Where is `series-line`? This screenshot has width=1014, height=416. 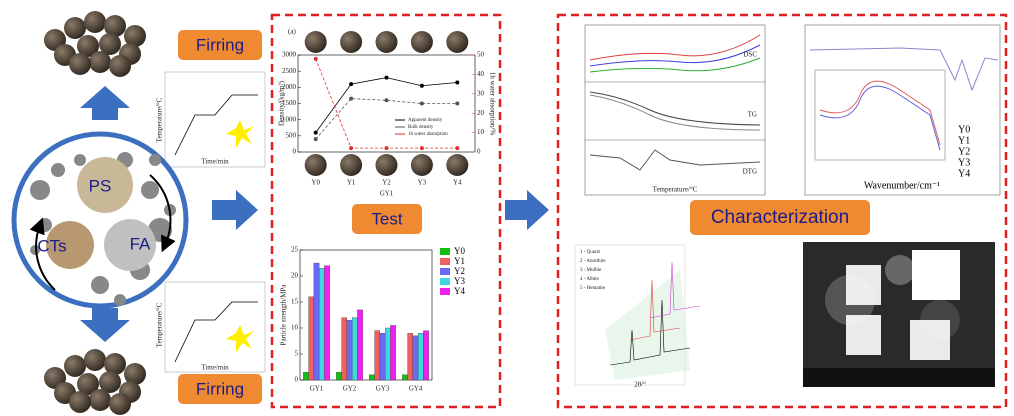 series-line is located at coordinates (386, 105).